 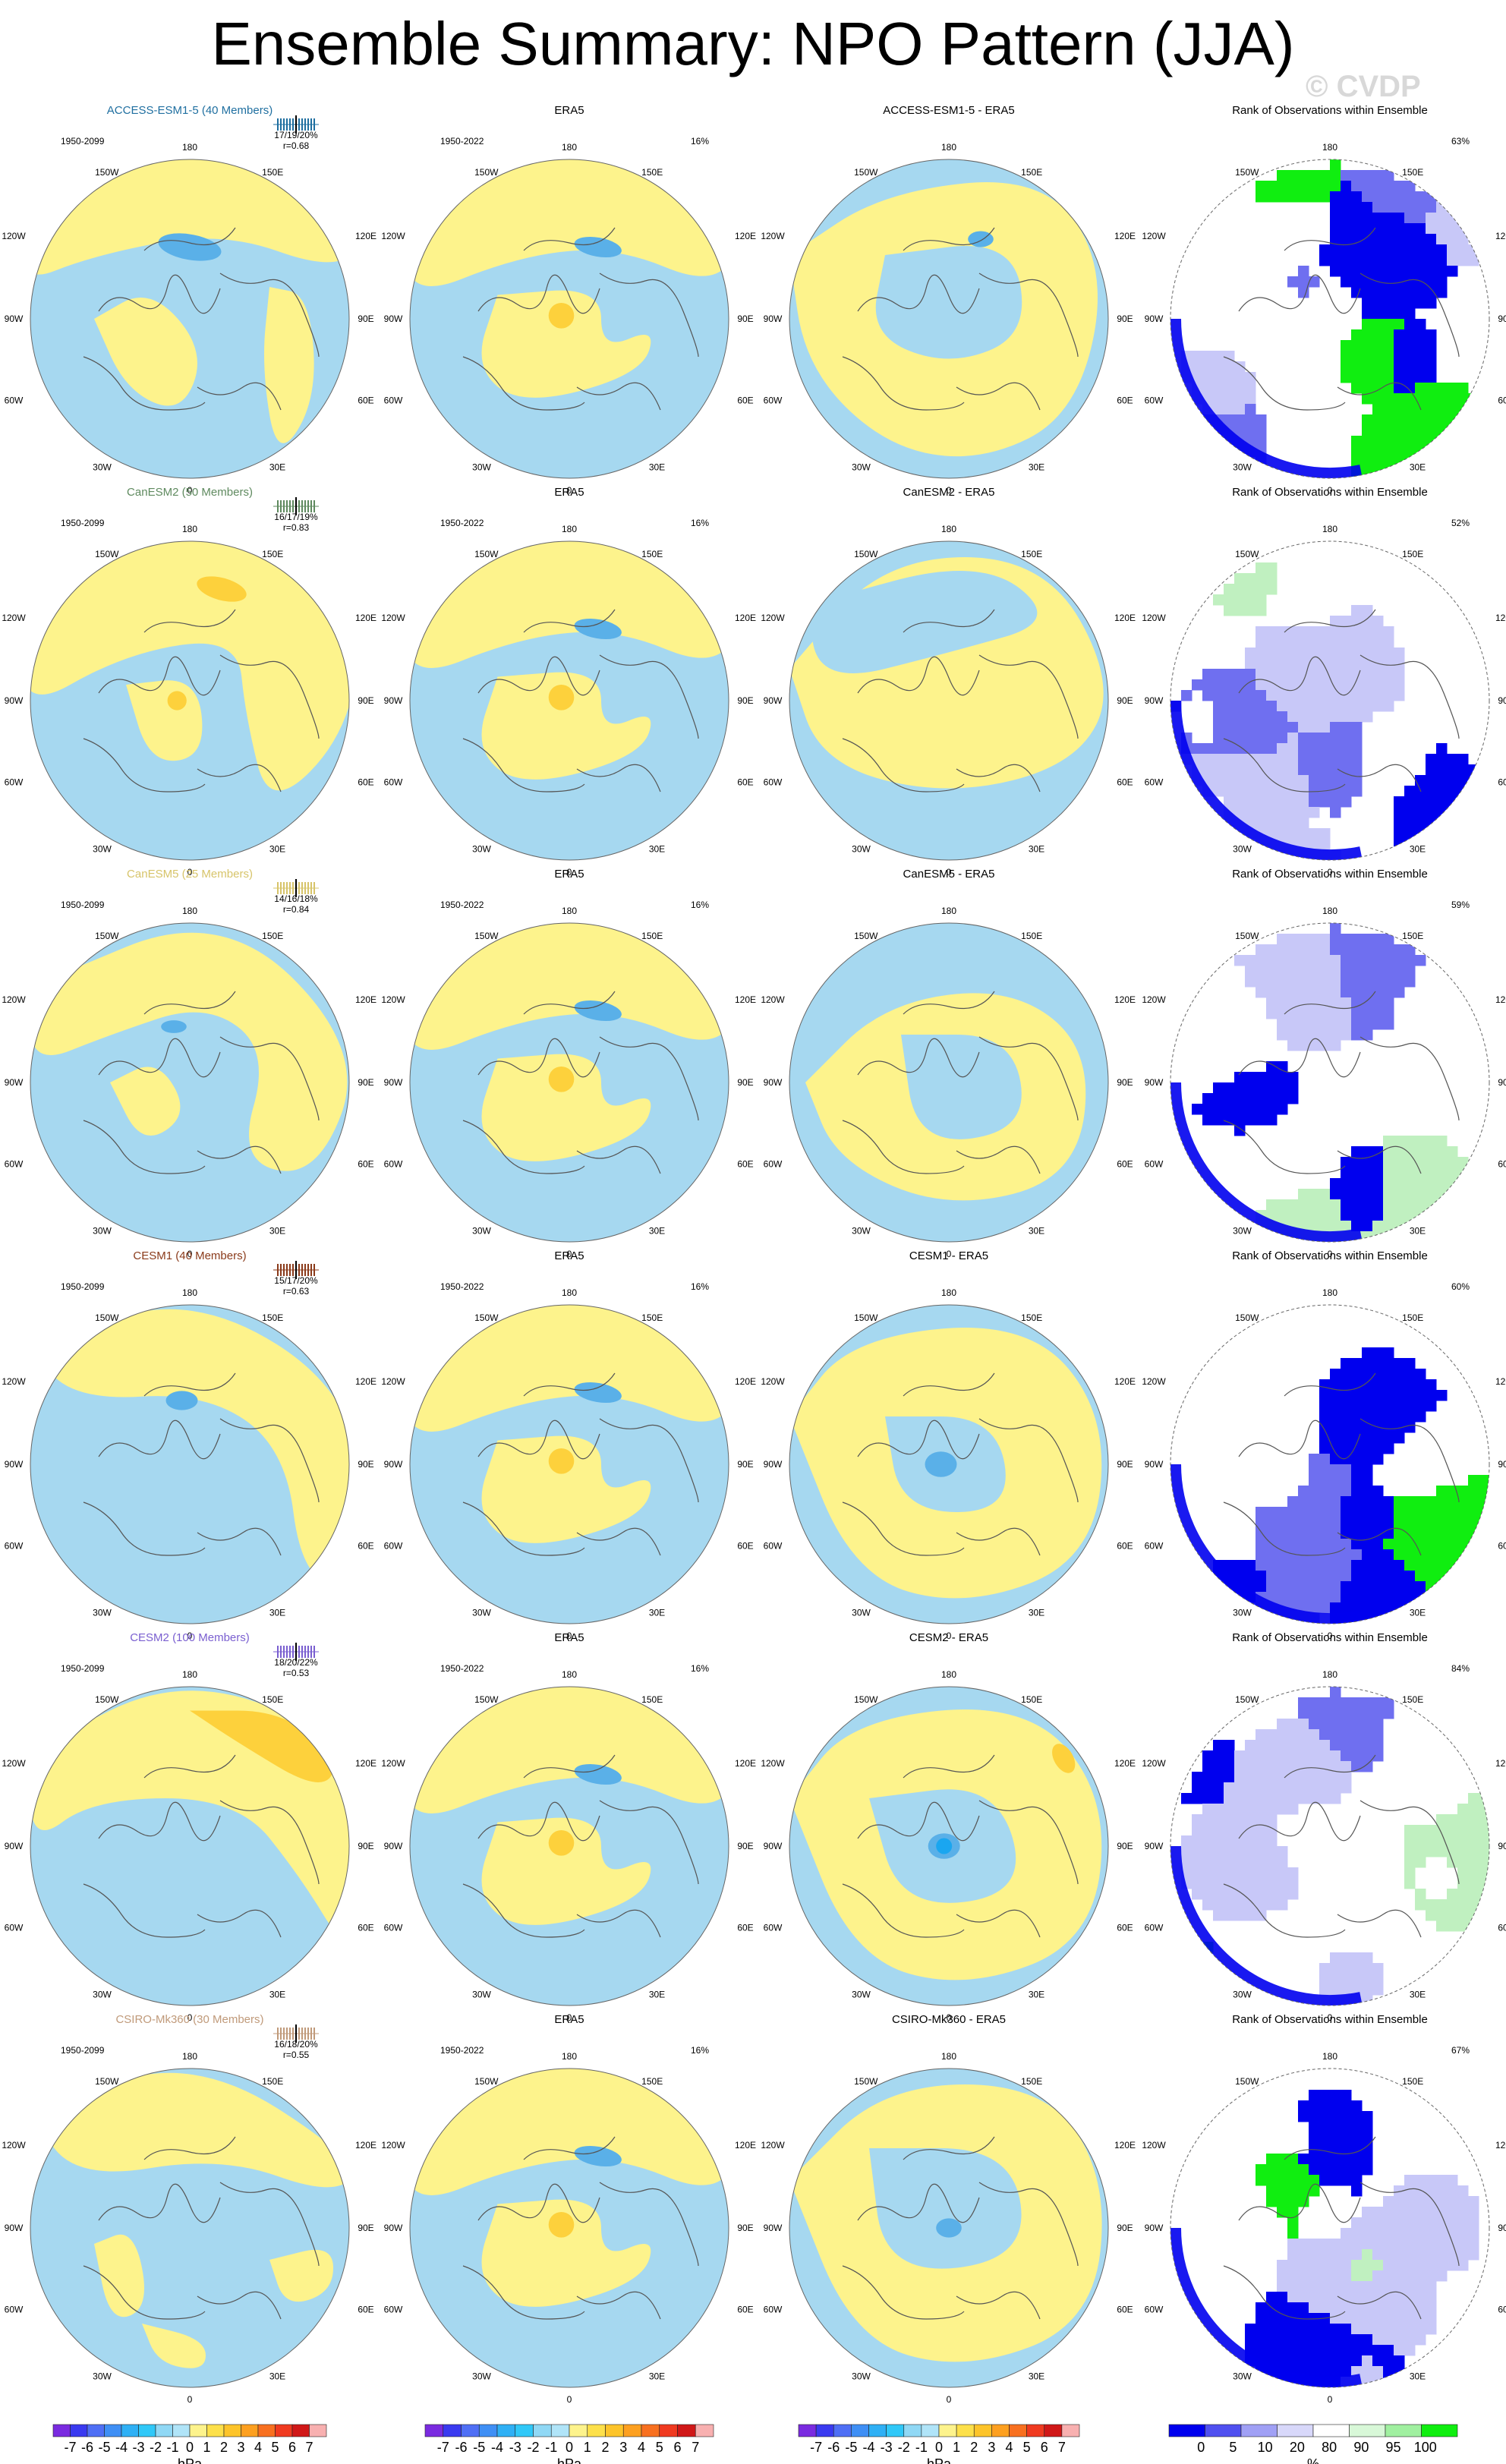 I want to click on rank-map-row-2: 180 150W 150E 120W 120E 90W 90E 60W 60E 30W 30E 0, so click(x=1324, y=1082).